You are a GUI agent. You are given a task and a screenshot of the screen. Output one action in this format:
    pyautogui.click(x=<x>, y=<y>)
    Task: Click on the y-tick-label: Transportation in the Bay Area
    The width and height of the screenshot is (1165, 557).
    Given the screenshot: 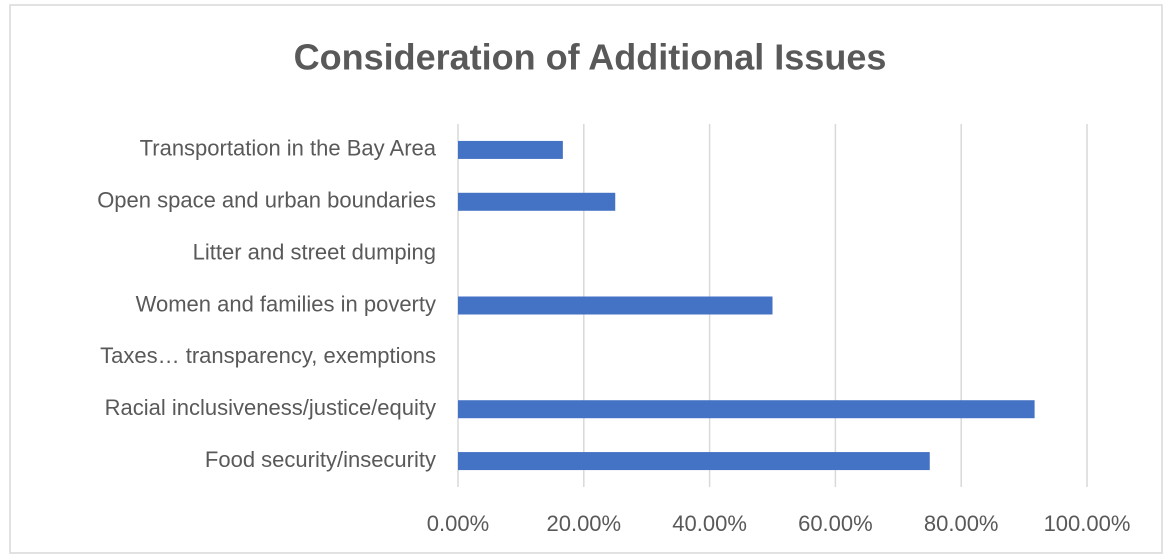 What is the action you would take?
    pyautogui.click(x=288, y=148)
    